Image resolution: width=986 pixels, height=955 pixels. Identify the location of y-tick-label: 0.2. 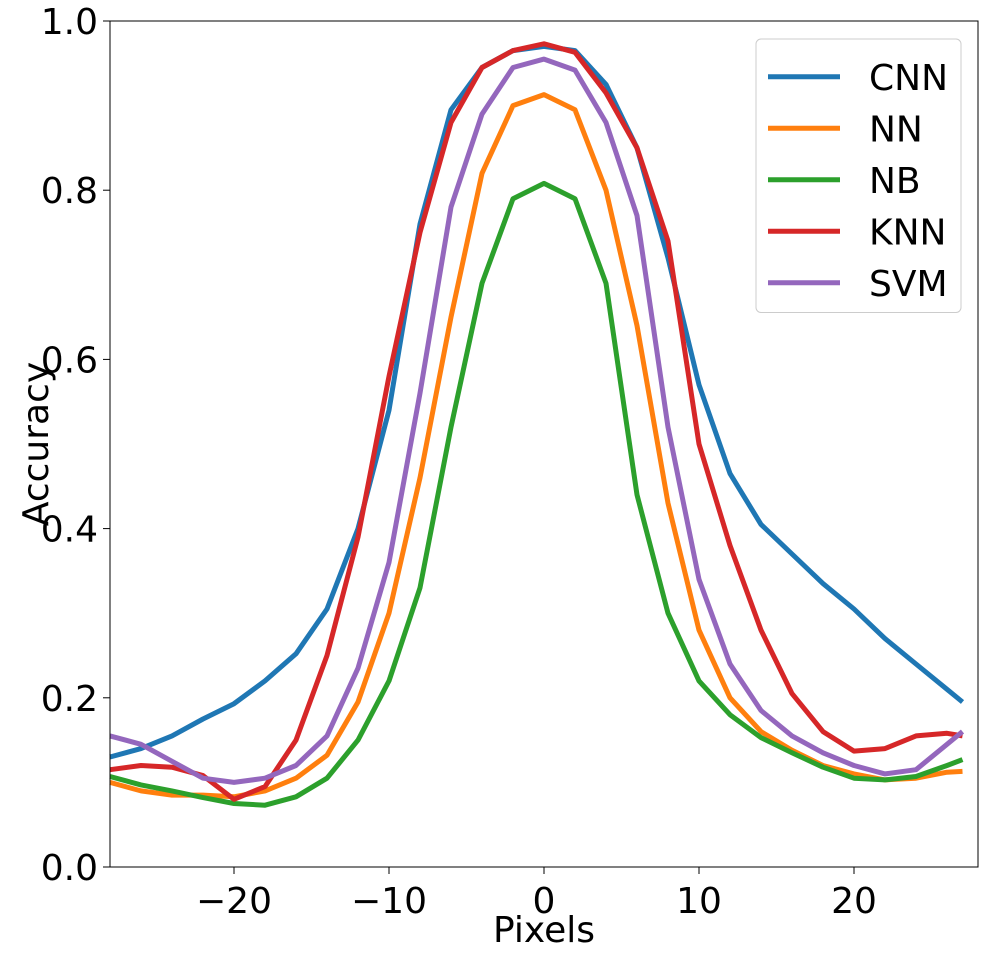
(69, 699).